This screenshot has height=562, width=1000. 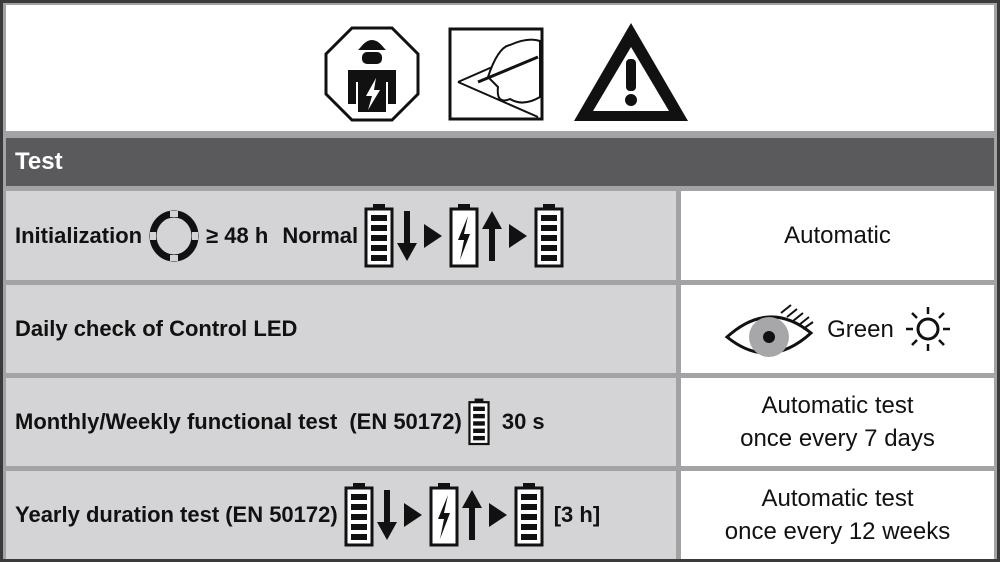 I want to click on row-yearly-test-result: Automatic test once every 12 weeks, so click(x=837, y=515).